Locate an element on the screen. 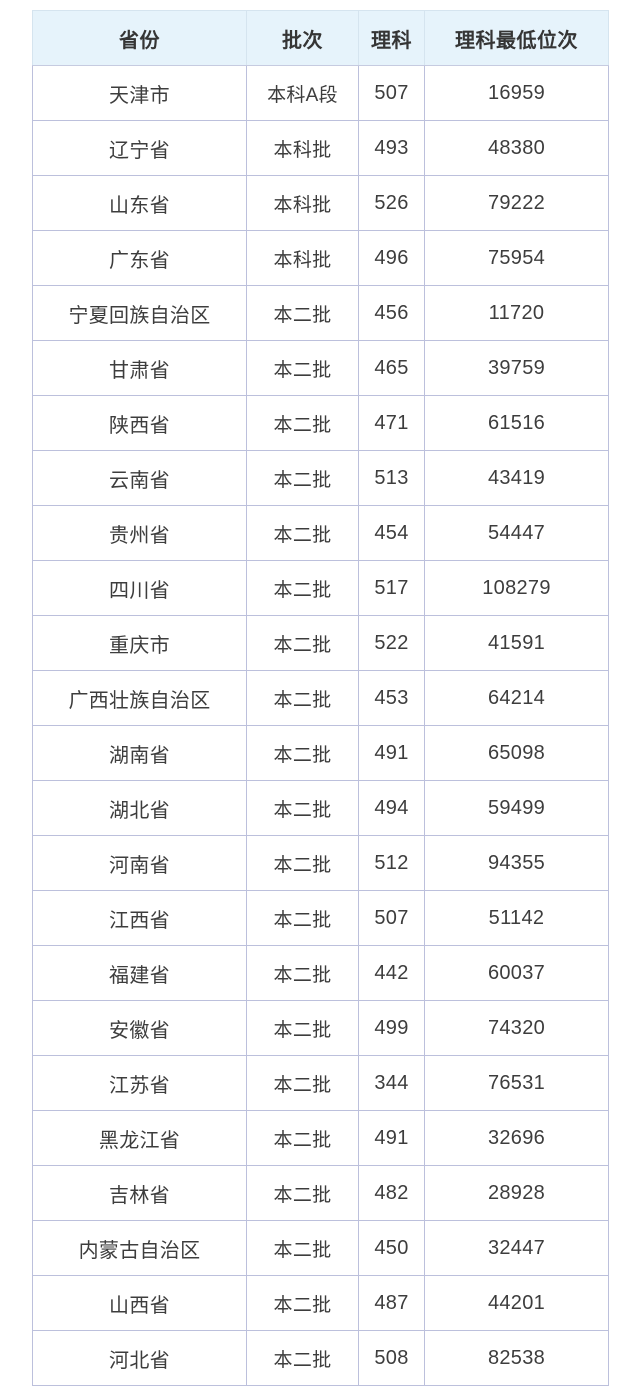  table-row: 湖南省 本二批 491 65098 is located at coordinates (320, 753).